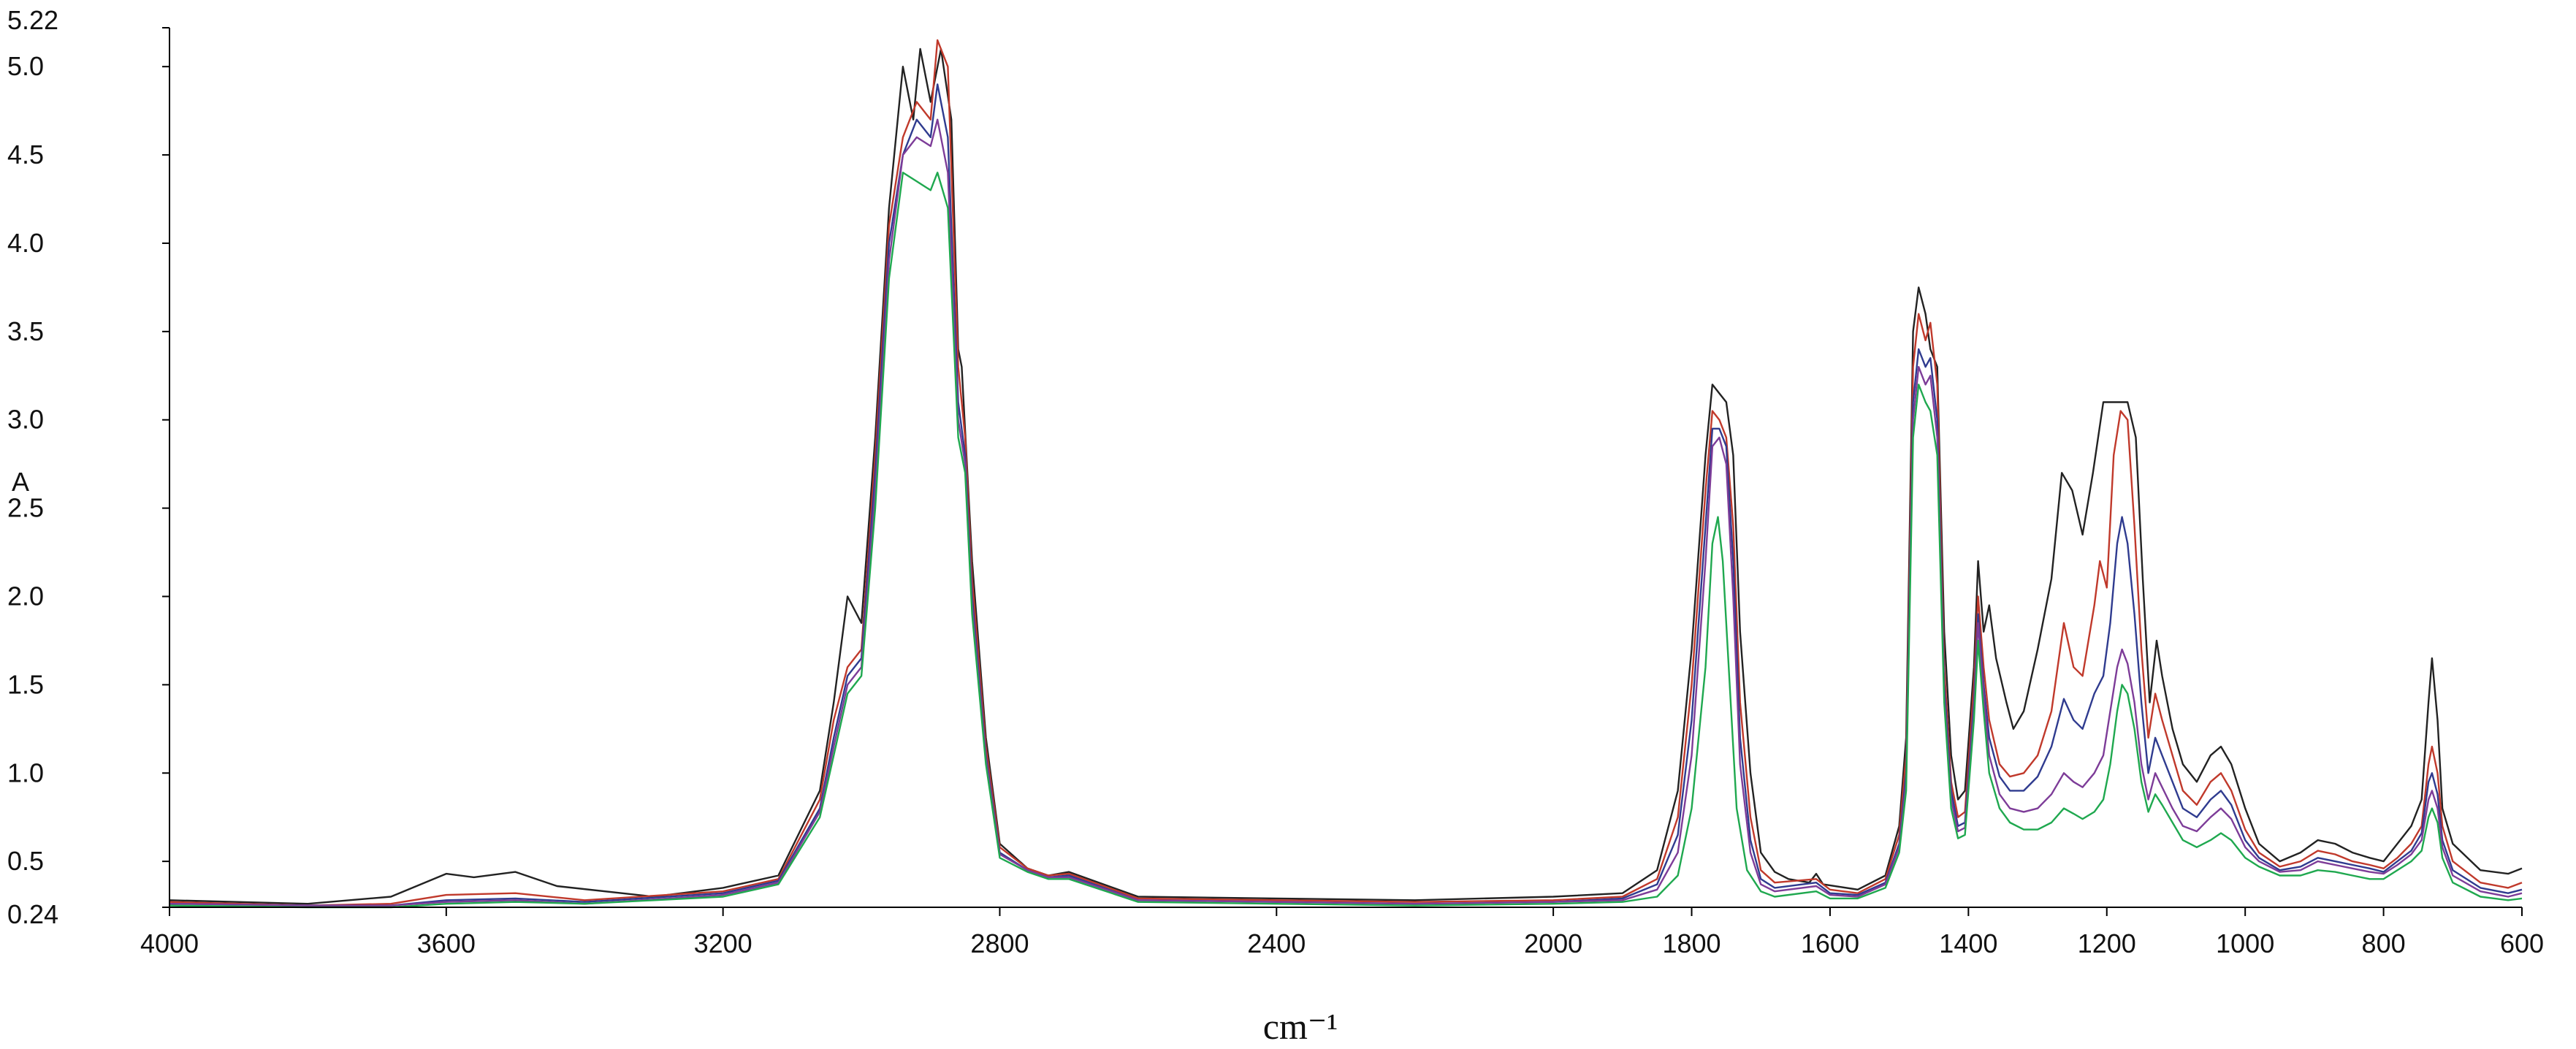 The width and height of the screenshot is (2576, 1049). Describe the element at coordinates (169, 943) in the screenshot. I see `x-tick-label: 4000` at that location.